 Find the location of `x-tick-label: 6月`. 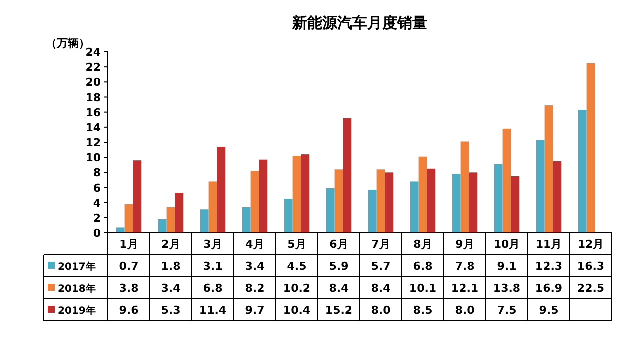

x-tick-label: 6月 is located at coordinates (339, 244).